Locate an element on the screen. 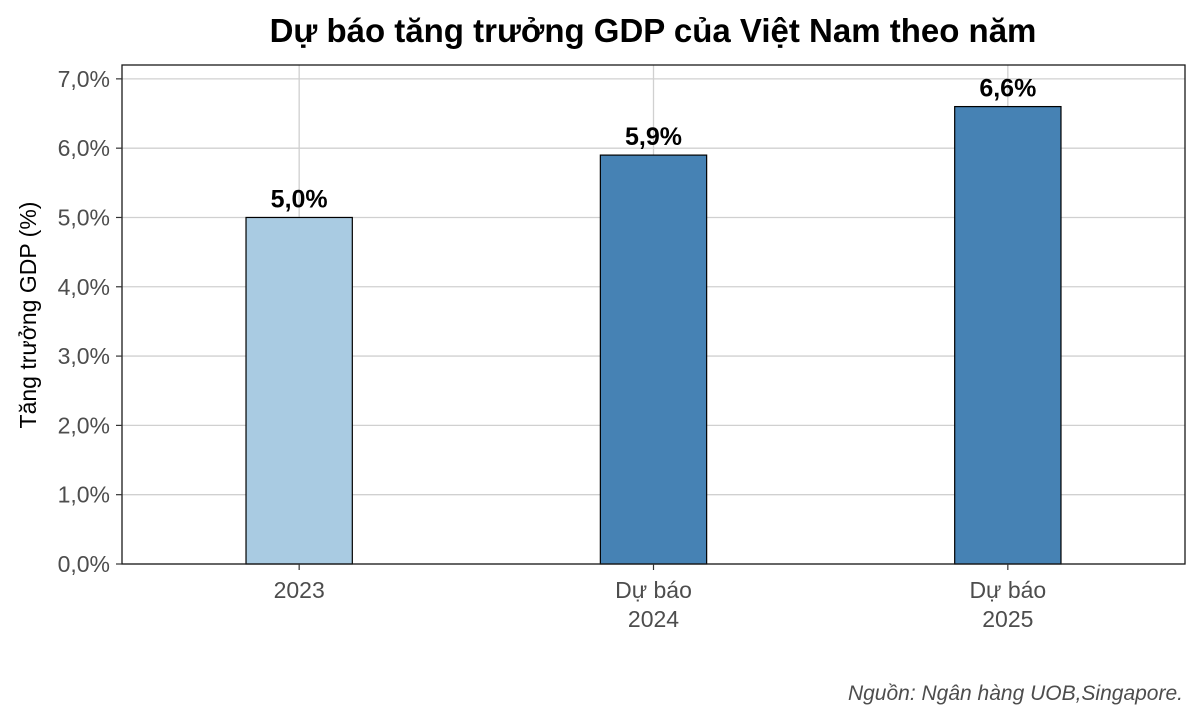 The image size is (1200, 720). y-tick-label: 5,0% is located at coordinates (84, 217).